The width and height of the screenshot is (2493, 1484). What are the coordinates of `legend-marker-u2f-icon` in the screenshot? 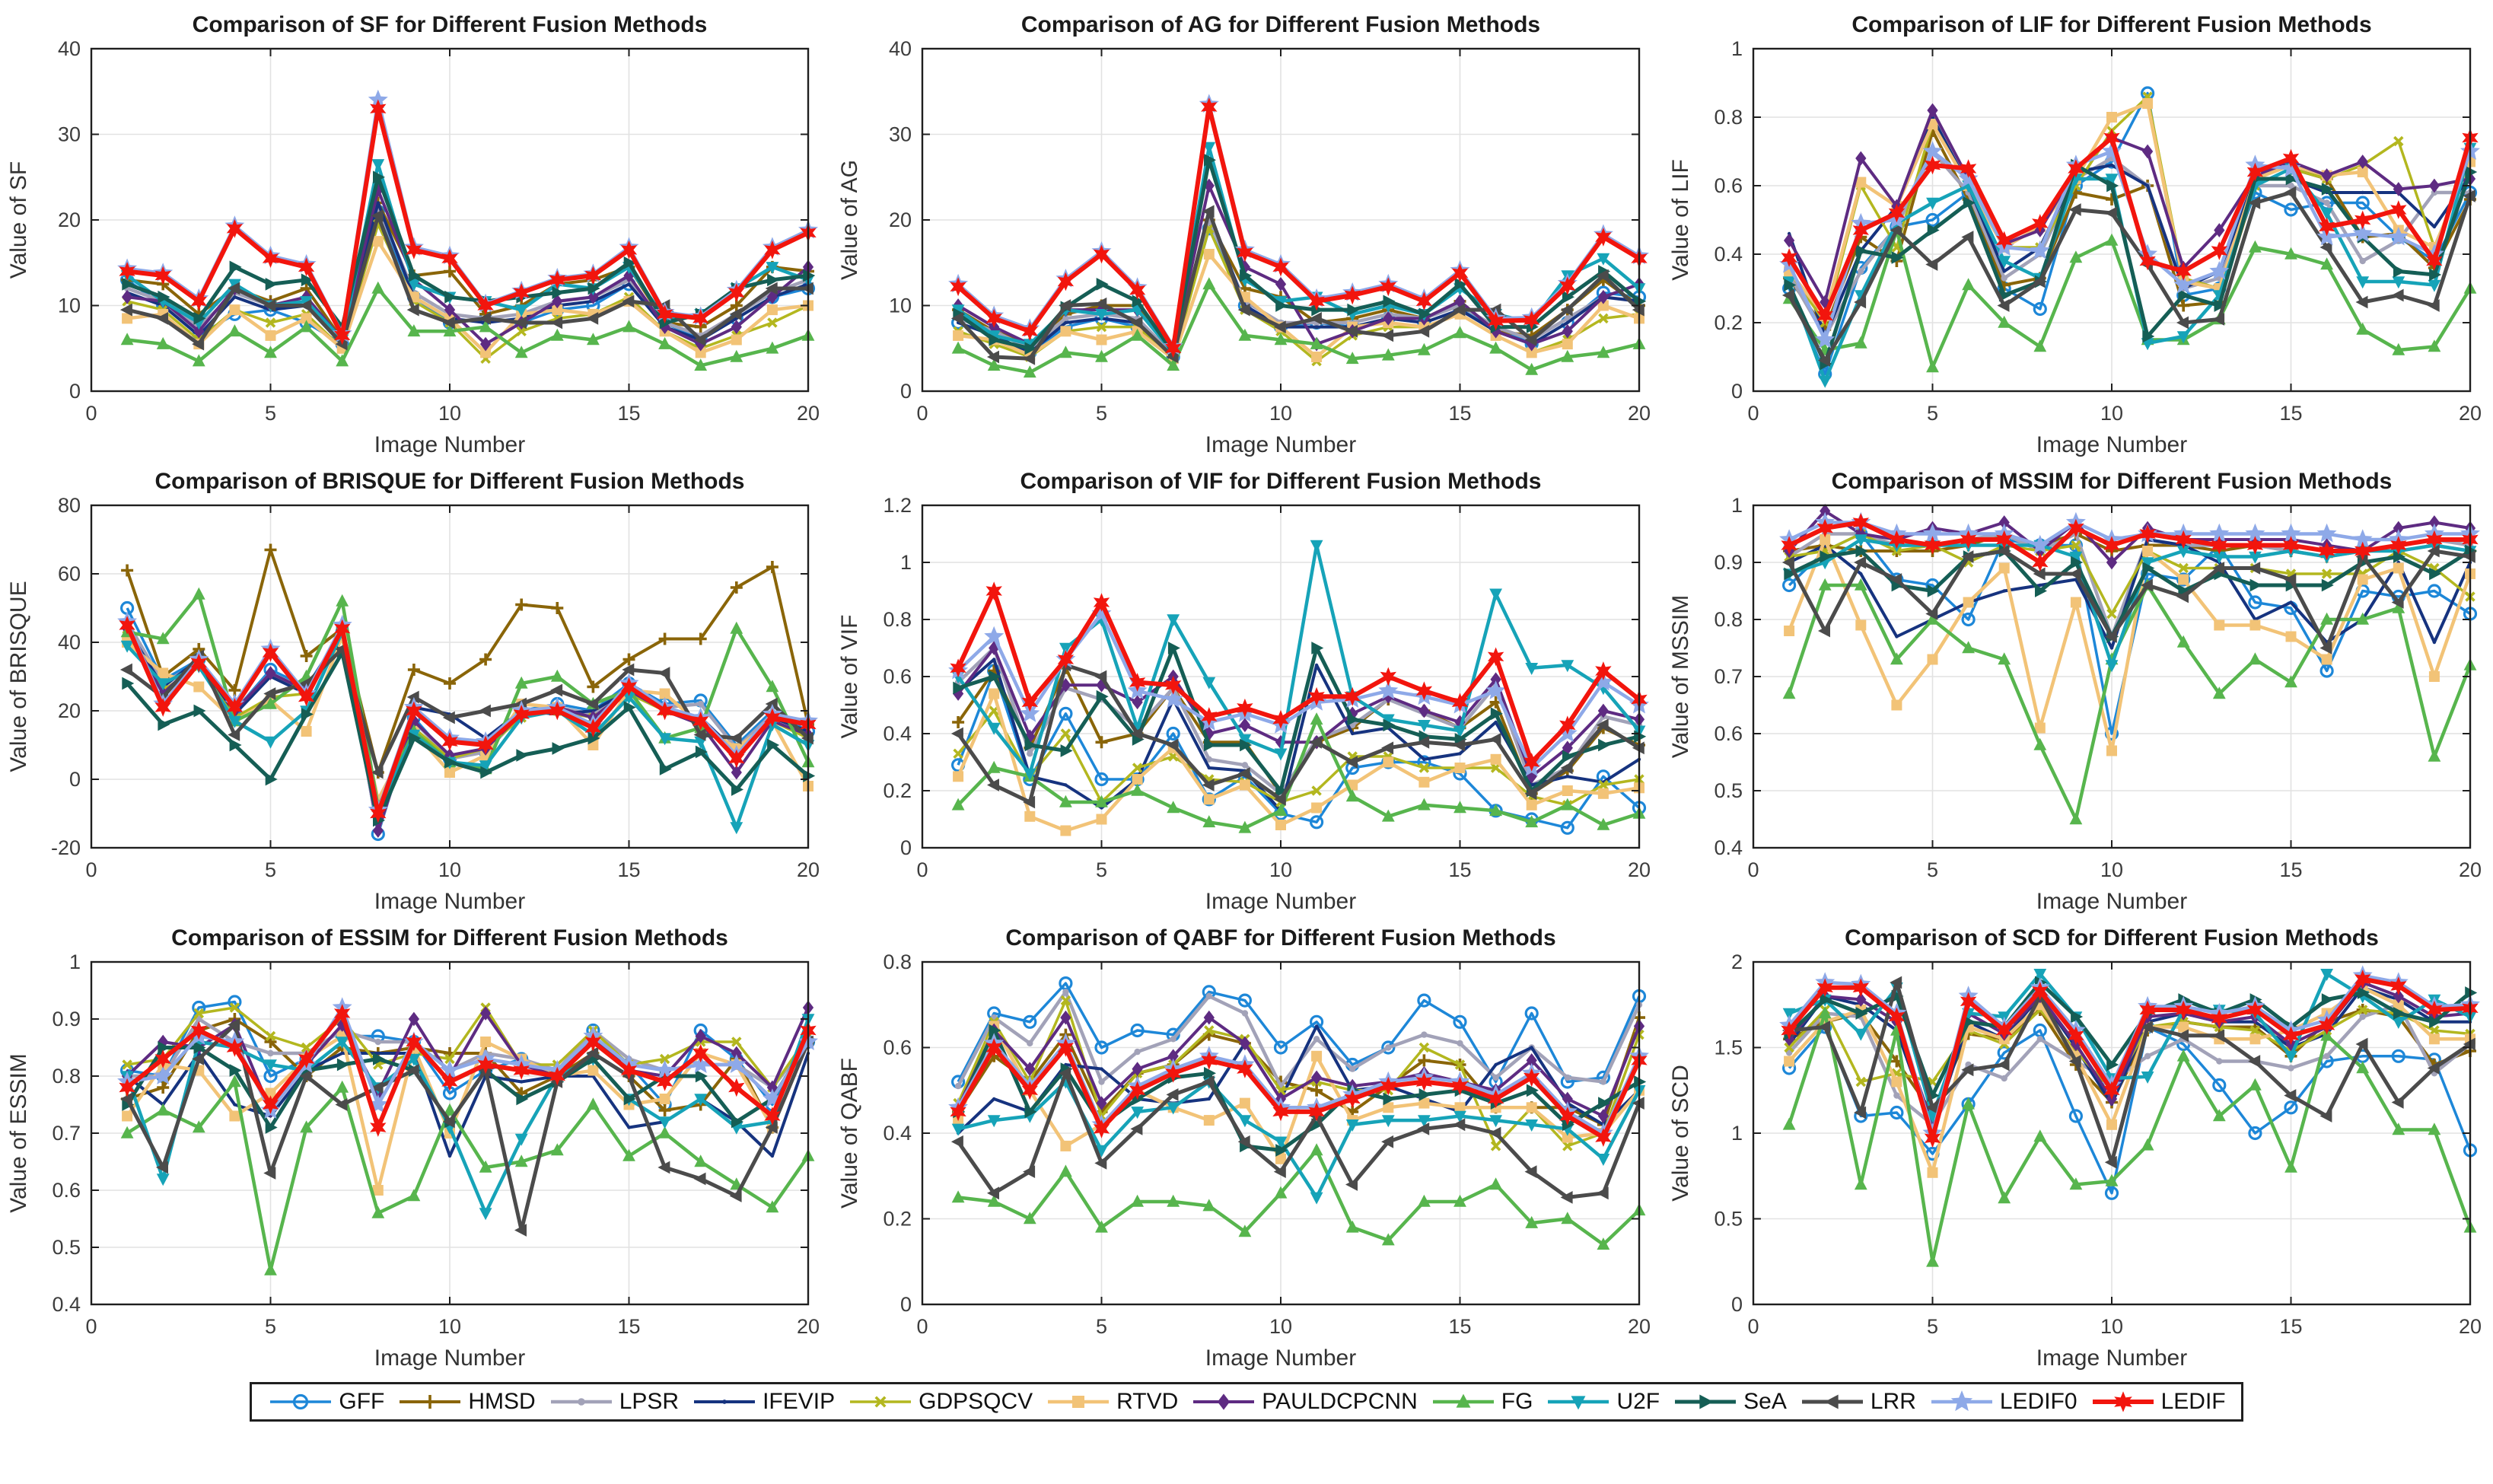 It's located at (1578, 1403).